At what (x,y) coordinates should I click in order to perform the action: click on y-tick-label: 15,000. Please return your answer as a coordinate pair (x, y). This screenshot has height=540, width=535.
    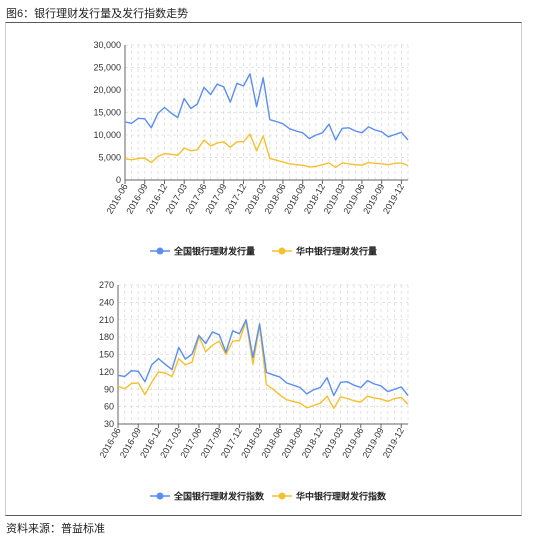
    Looking at the image, I should click on (107, 113).